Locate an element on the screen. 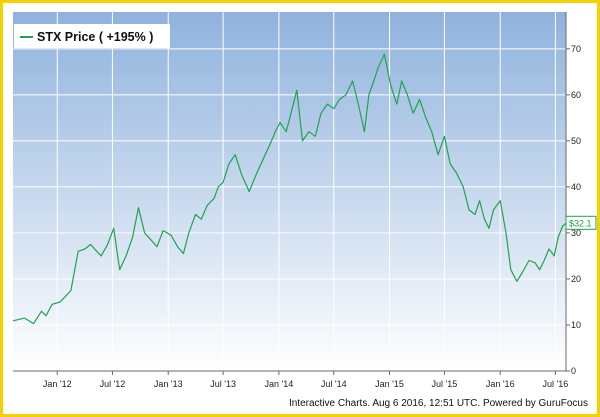 This screenshot has height=417, width=600. x-tick-label: Jan '13 is located at coordinates (168, 384).